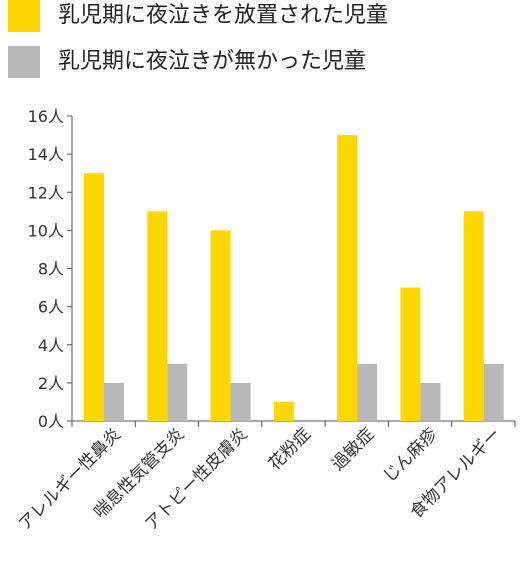  I want to click on legend-item-neglected: 乳児期に夜泣きを放置された児童, so click(258, 16).